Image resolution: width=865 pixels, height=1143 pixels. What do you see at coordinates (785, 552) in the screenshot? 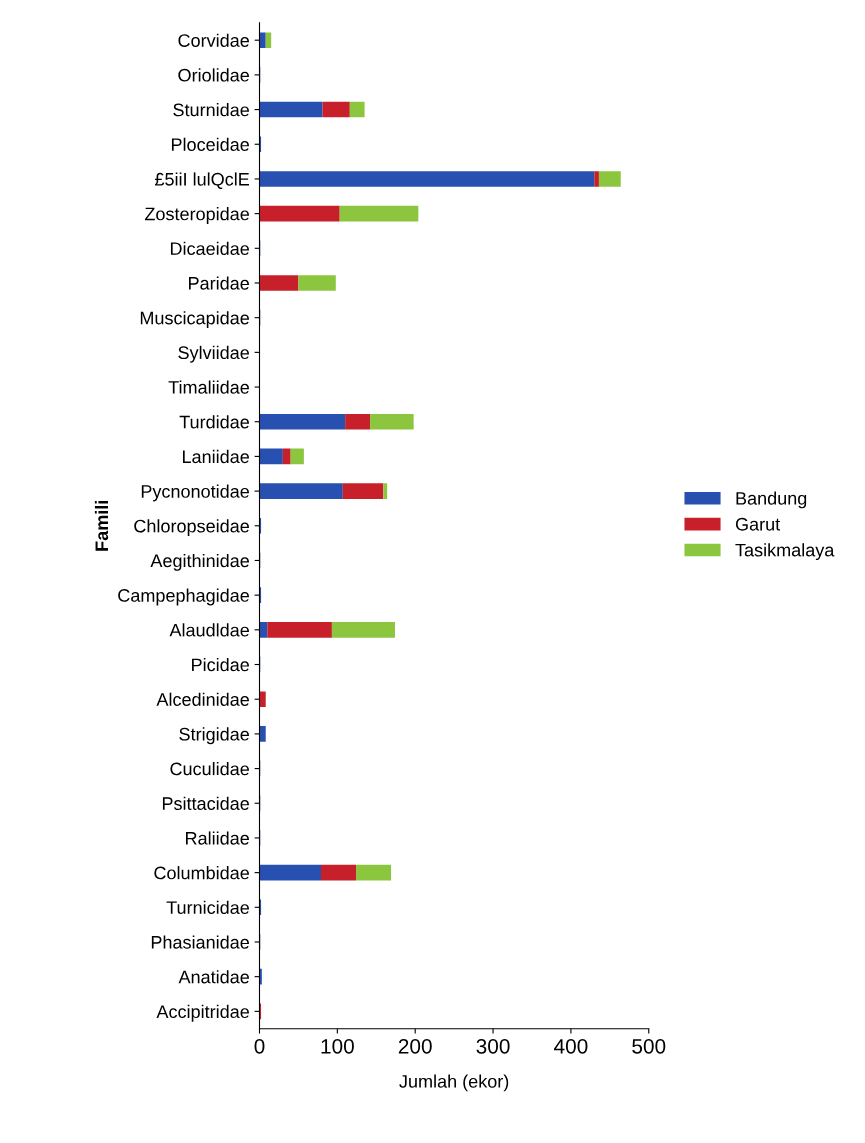
I see `legend-label: Tasikmalaya` at bounding box center [785, 552].